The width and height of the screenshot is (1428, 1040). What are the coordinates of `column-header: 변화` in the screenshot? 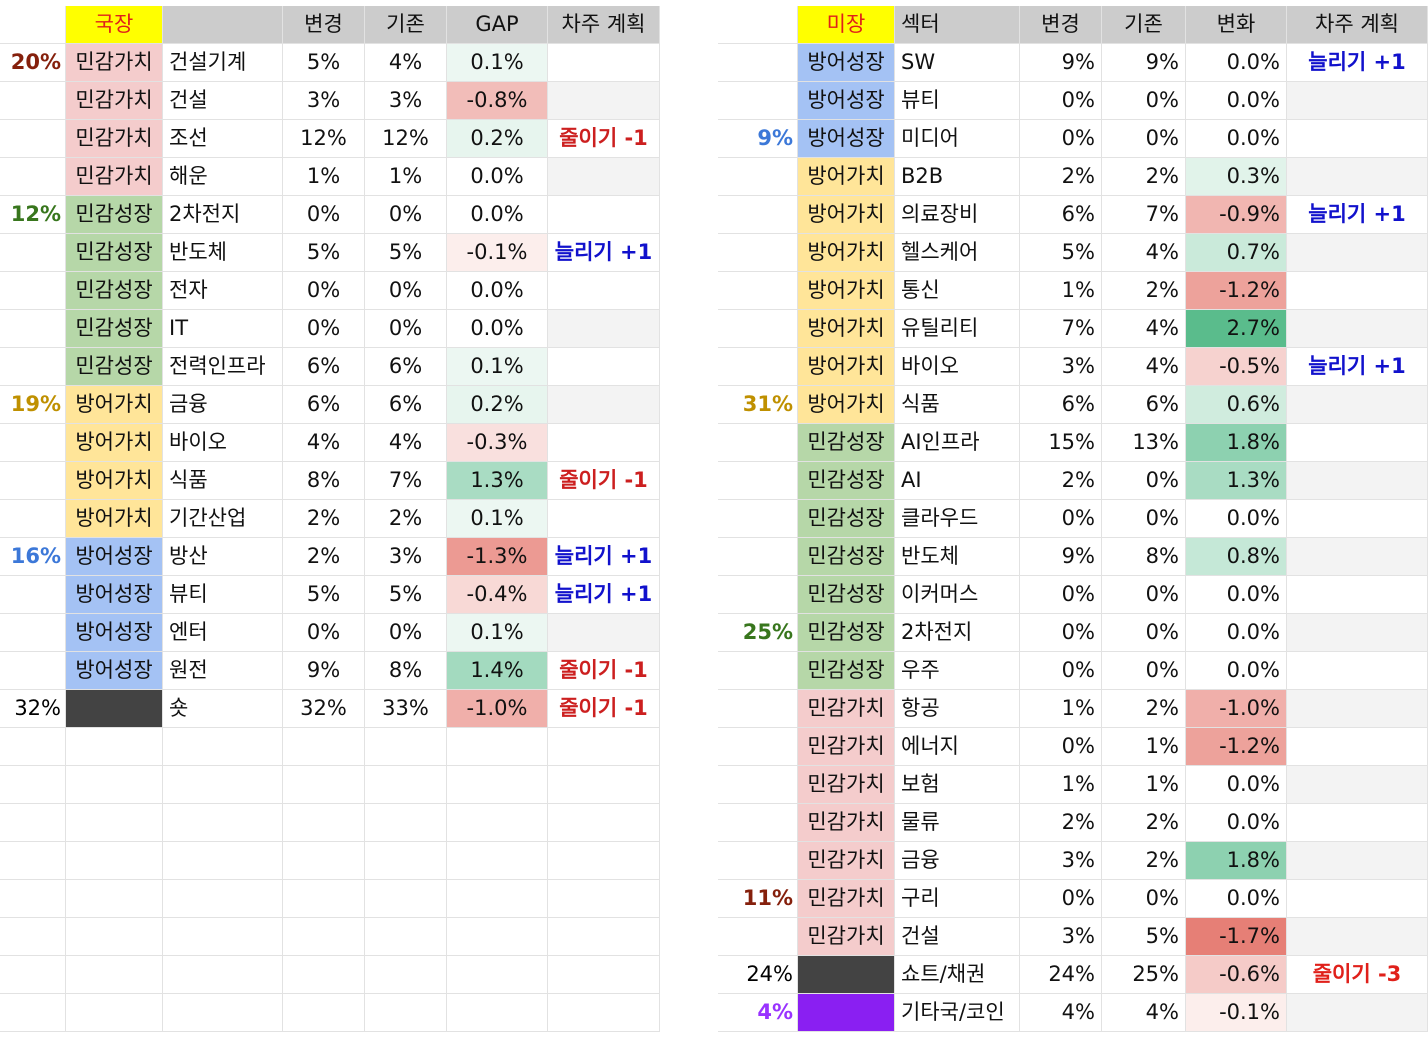 It's located at (1236, 25).